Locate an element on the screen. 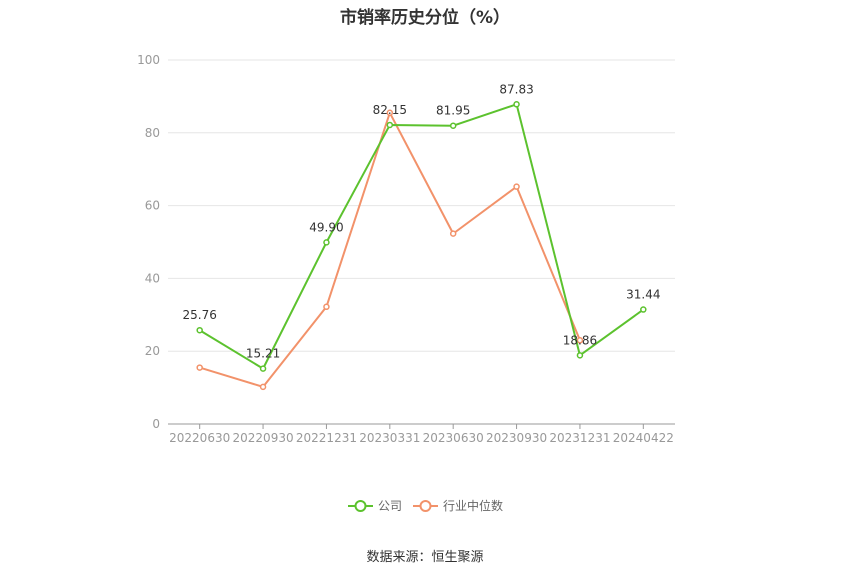 The image size is (850, 575). data-label: 31.44 is located at coordinates (643, 295).